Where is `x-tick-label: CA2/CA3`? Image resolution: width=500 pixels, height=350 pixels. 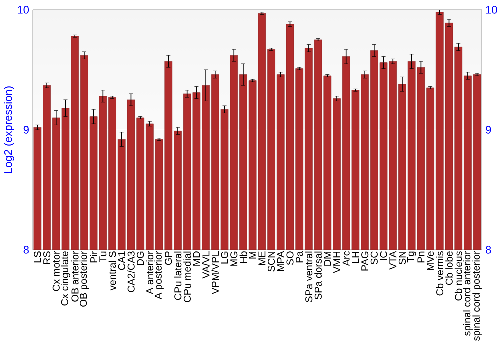
x-tick-label: CA2/CA3 is located at coordinates (131, 272).